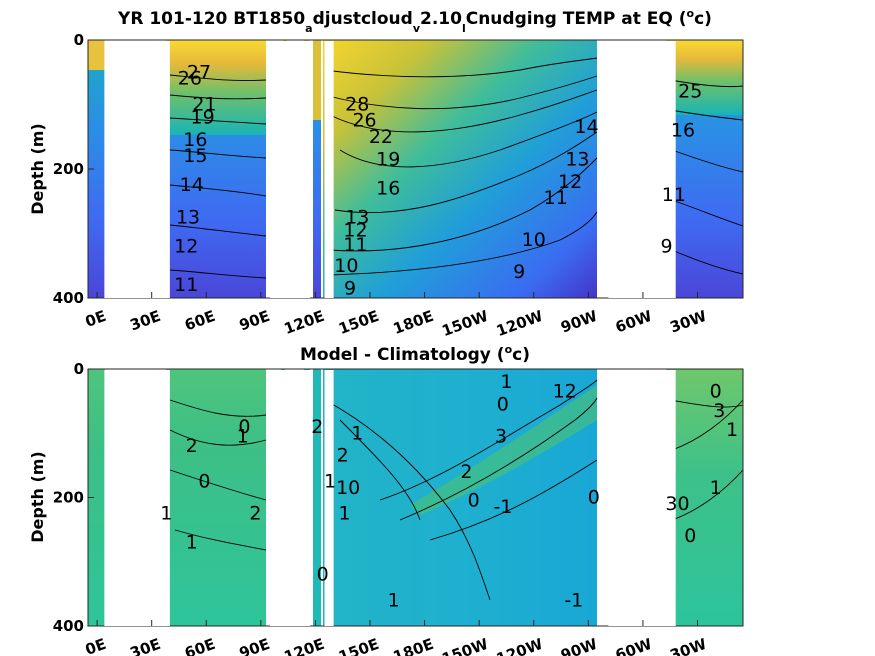  I want to click on field-strip-west-surface, so click(96, 55).